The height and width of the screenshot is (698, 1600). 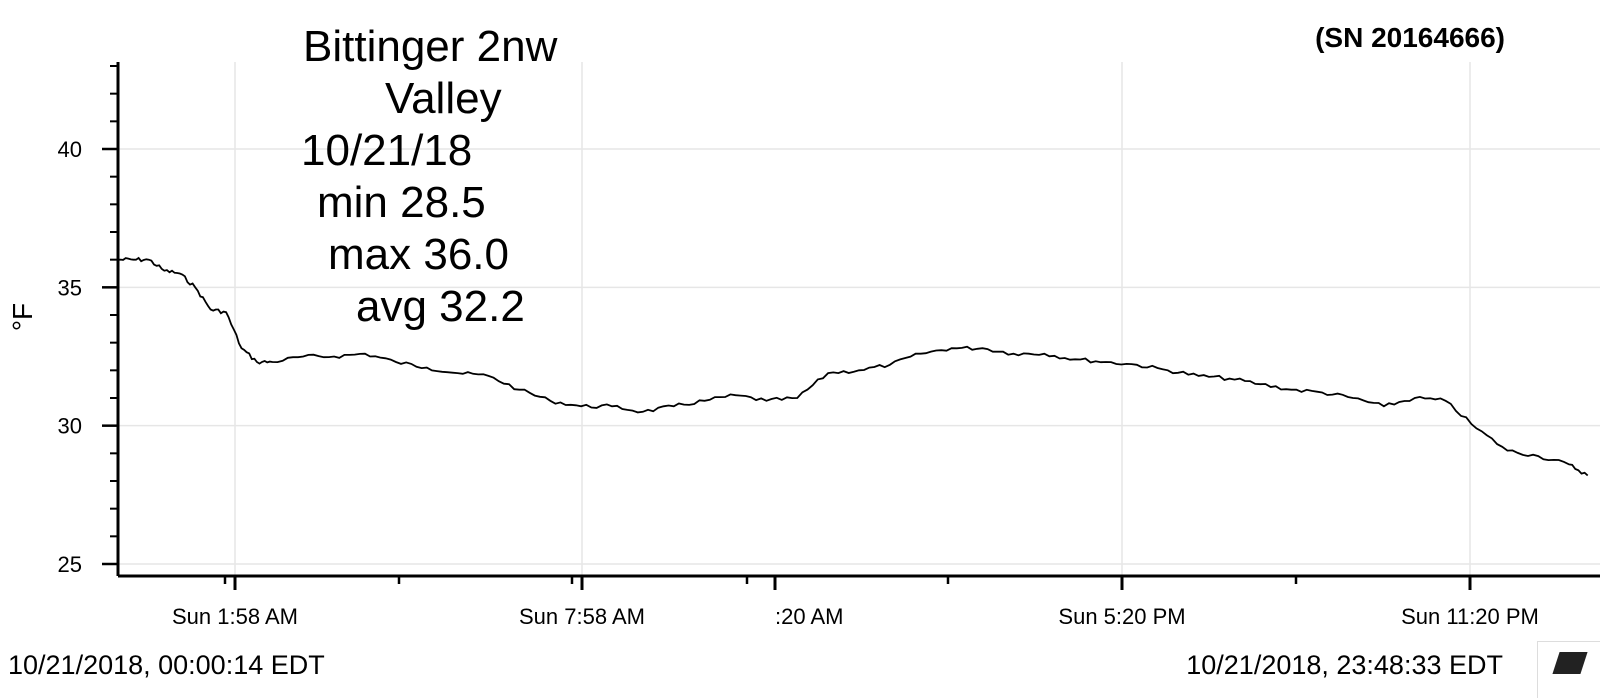 What do you see at coordinates (809, 616) in the screenshot?
I see `x-tick-label: :20 AM` at bounding box center [809, 616].